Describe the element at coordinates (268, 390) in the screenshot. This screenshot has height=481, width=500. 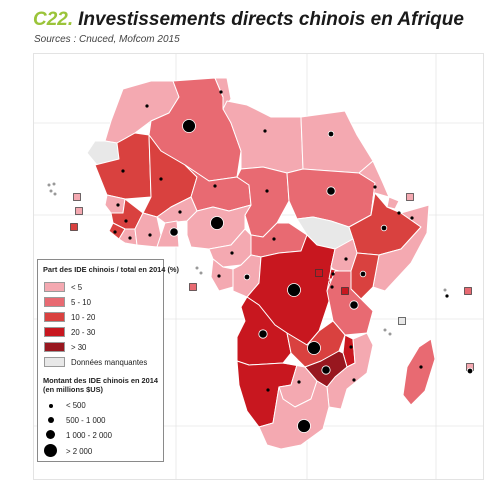
I see `fdi-marker-namibia` at that location.